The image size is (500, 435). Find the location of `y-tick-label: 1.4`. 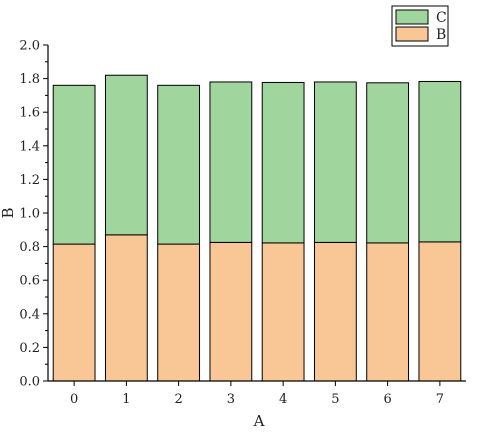

y-tick-label: 1.4 is located at coordinates (29, 146).